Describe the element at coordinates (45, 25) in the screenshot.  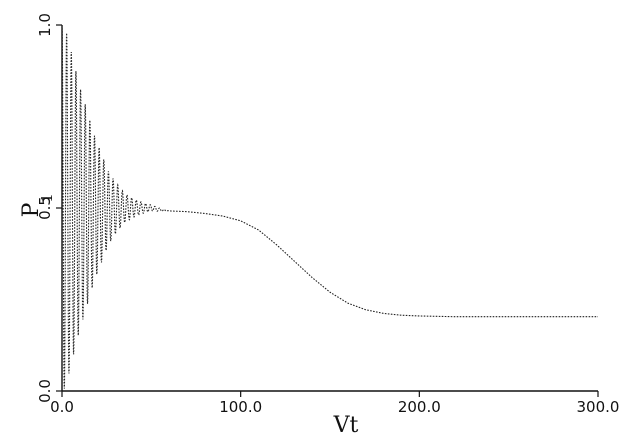
I see `y-tick-label: 1.0` at that location.